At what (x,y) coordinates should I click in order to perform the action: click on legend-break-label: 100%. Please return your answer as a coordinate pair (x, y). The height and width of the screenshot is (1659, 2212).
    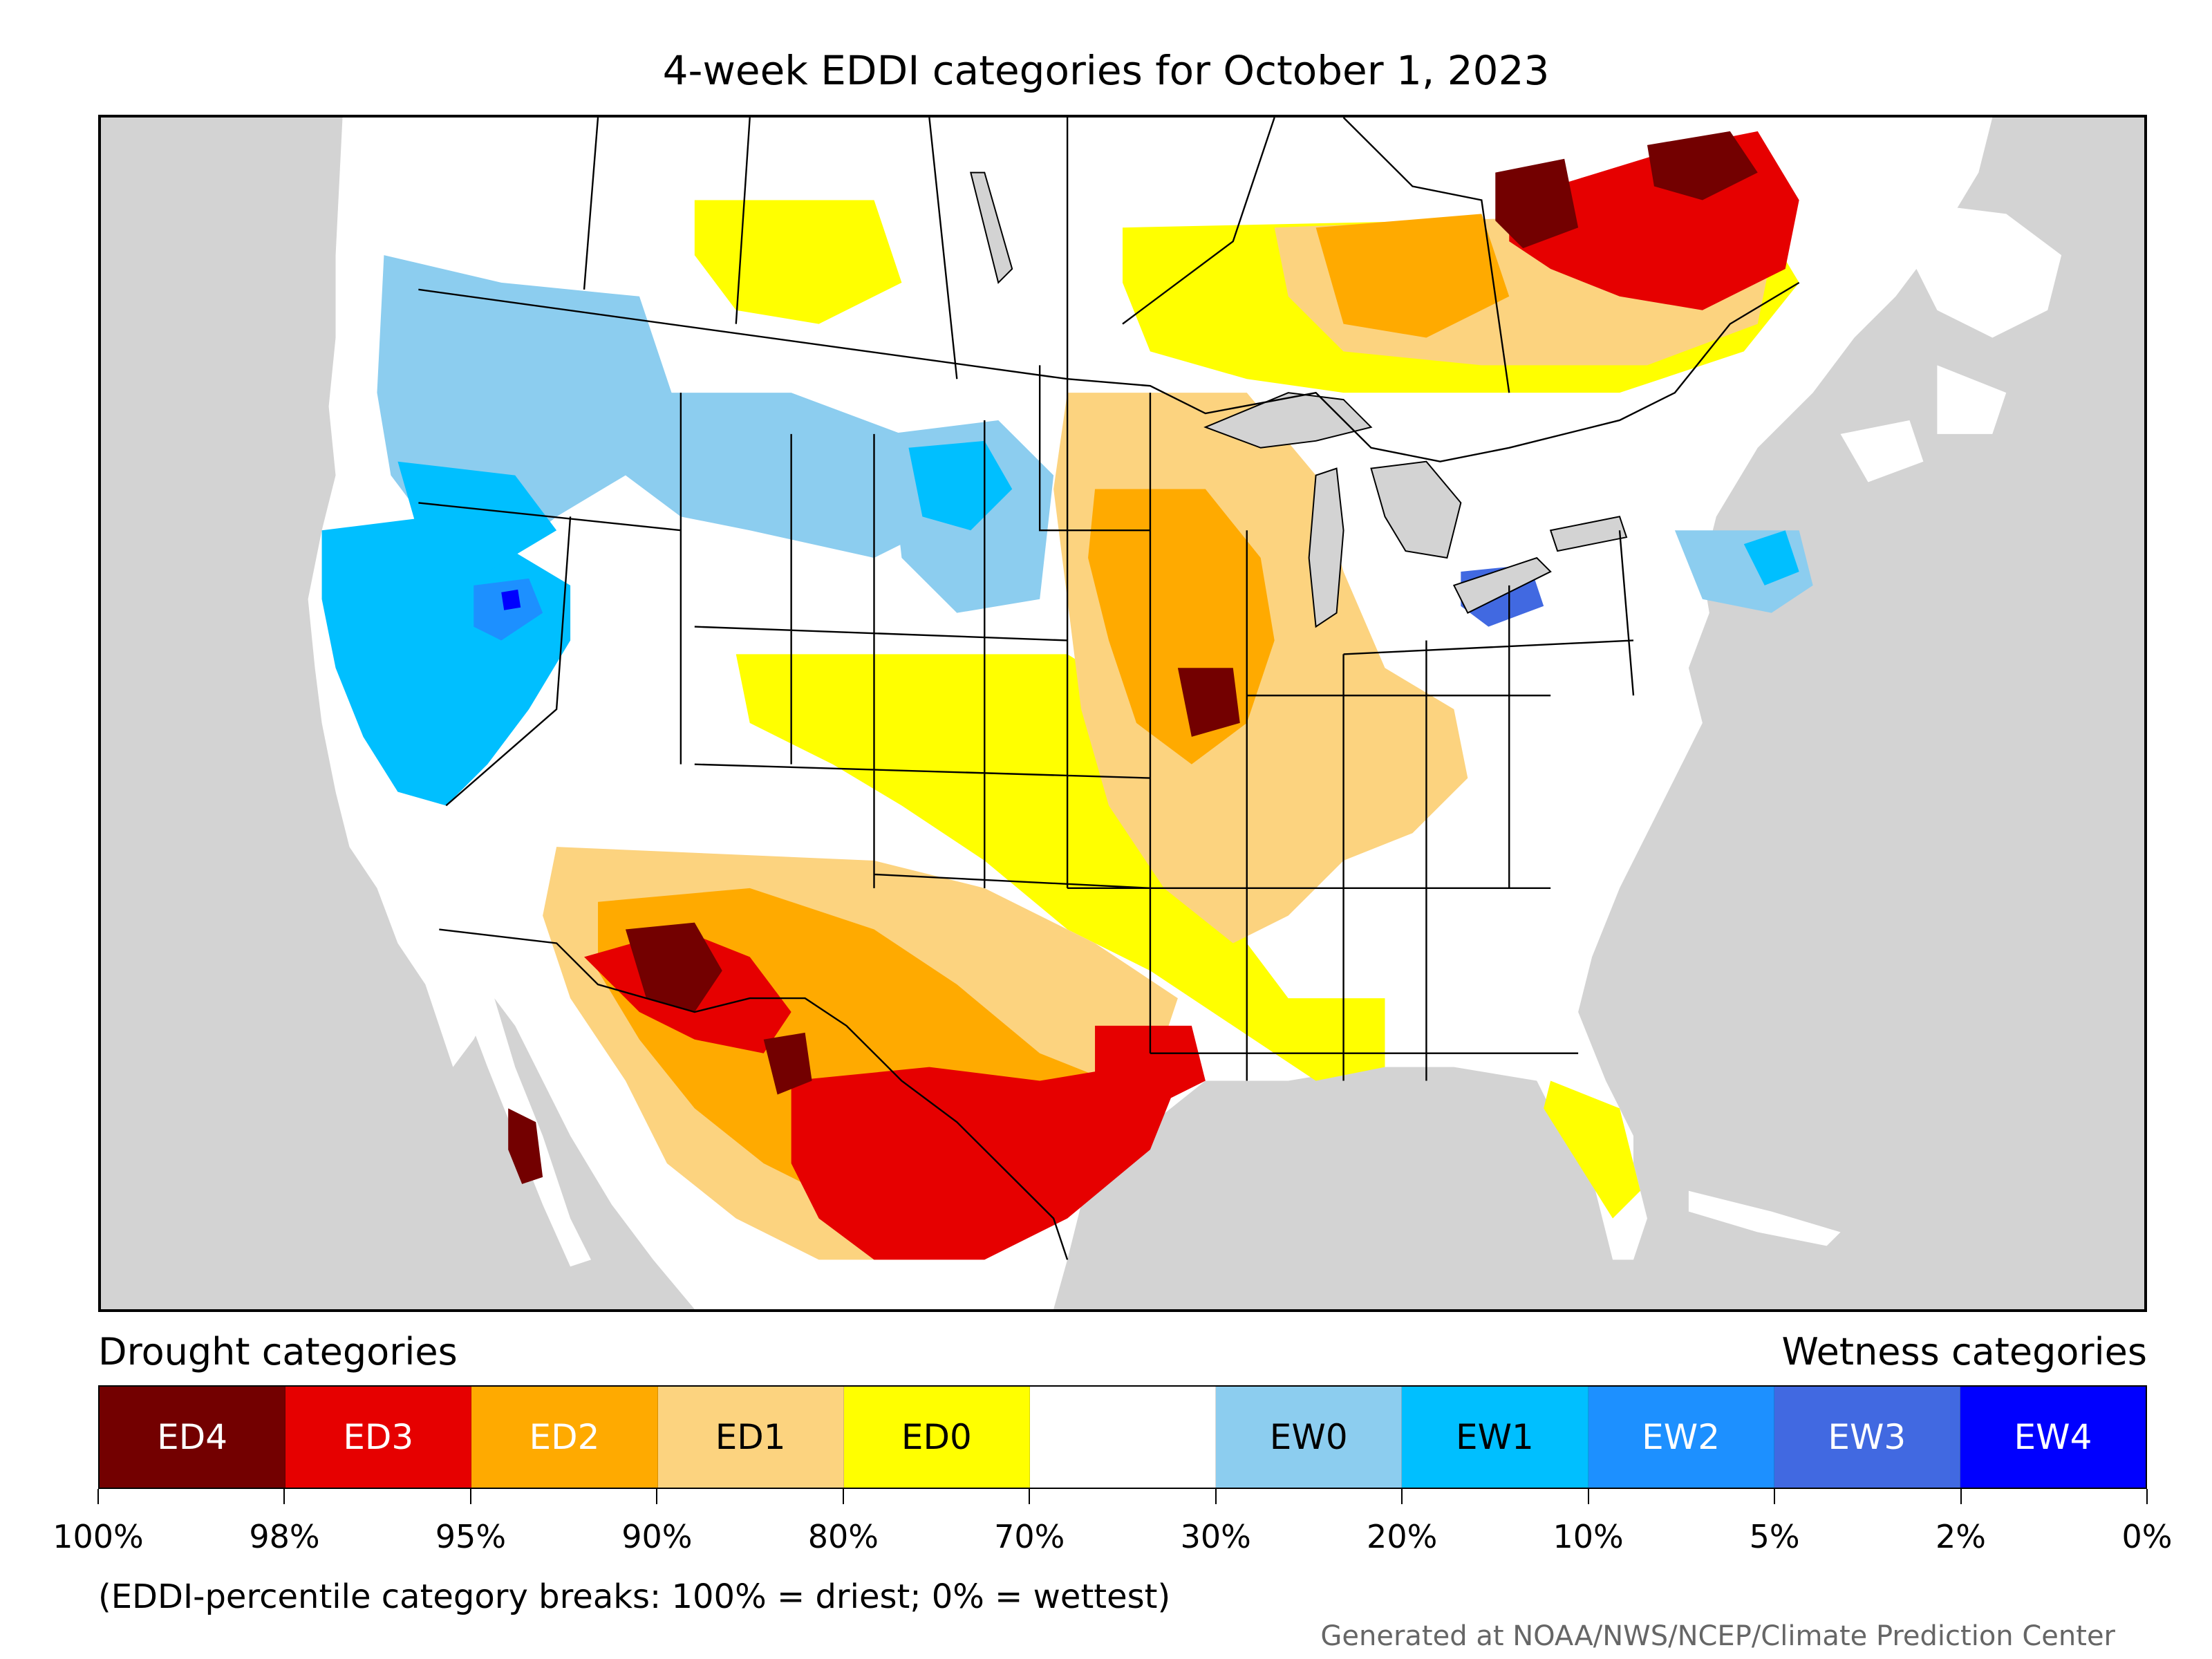
    Looking at the image, I should click on (99, 1536).